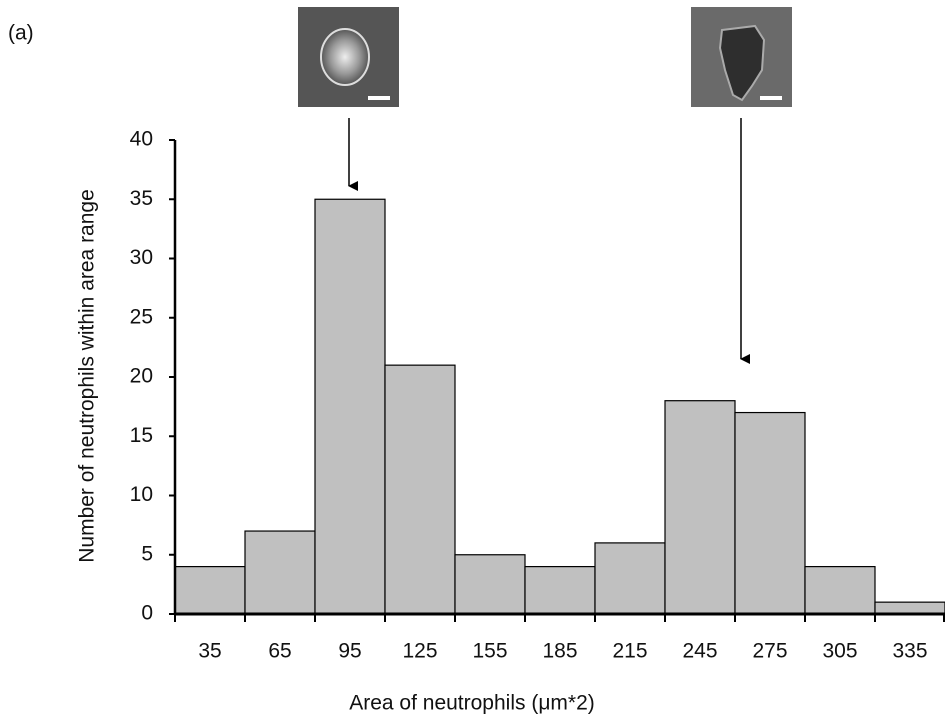  What do you see at coordinates (472, 703) in the screenshot?
I see `x-axis-label: Area of neutrophils (μm*2)` at bounding box center [472, 703].